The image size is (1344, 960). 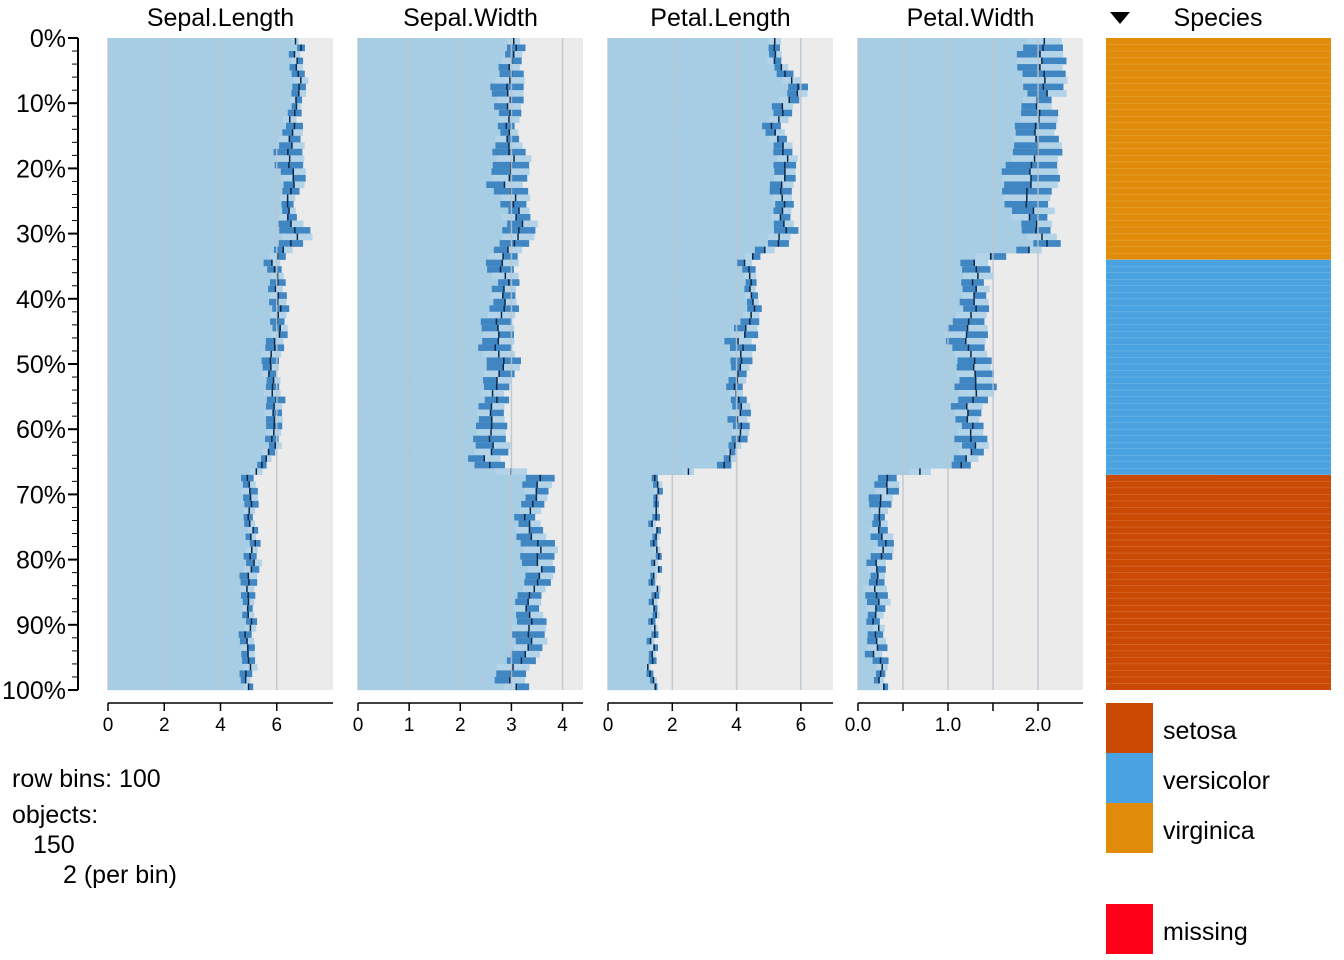 What do you see at coordinates (94, 827) in the screenshot?
I see `tableplot-info: row bins: 100 objects: 150 2 (per bin)` at bounding box center [94, 827].